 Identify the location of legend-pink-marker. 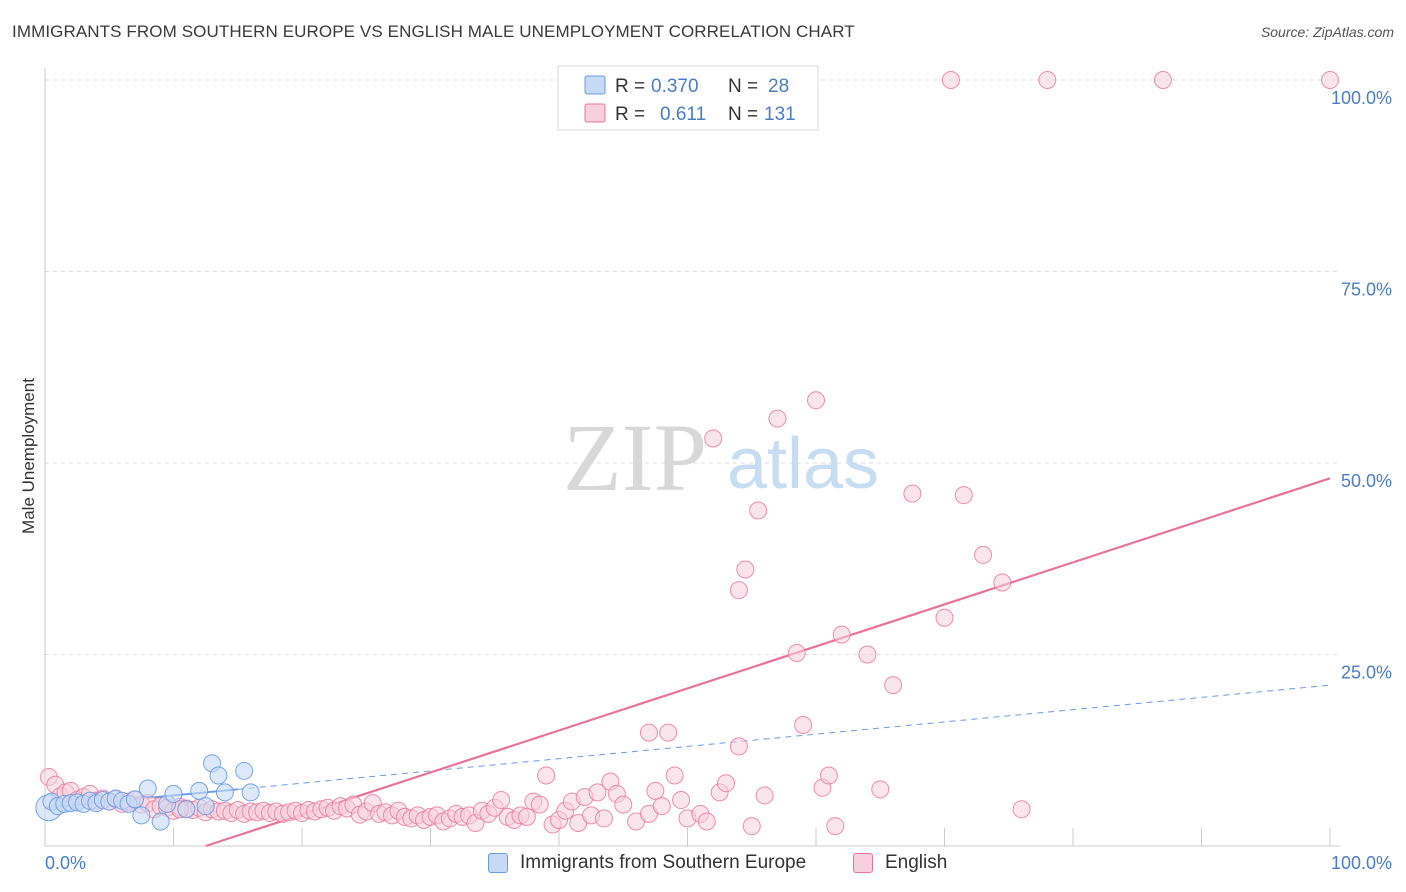
(863, 863).